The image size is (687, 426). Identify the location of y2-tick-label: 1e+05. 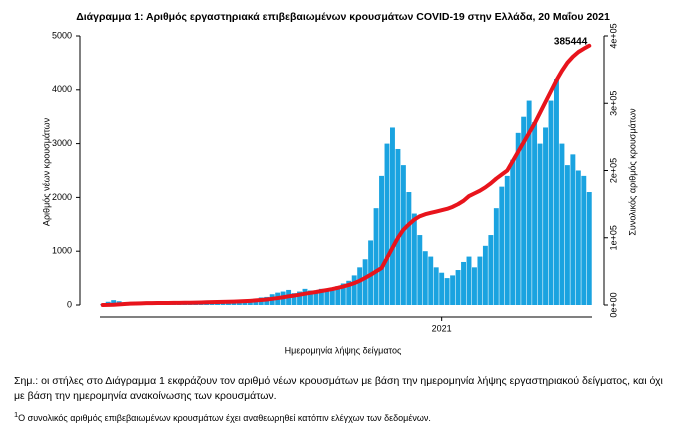
(613, 237).